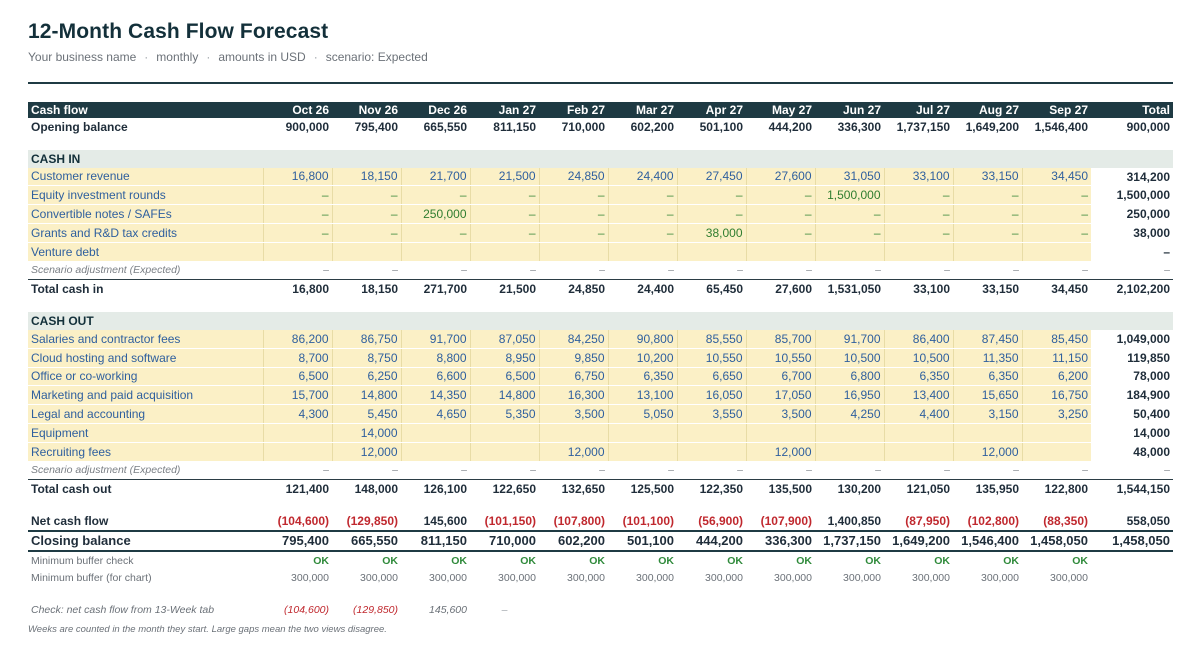 Image resolution: width=1200 pixels, height=659 pixels. What do you see at coordinates (573, 177) in the screenshot?
I see `month-cell: 24,850` at bounding box center [573, 177].